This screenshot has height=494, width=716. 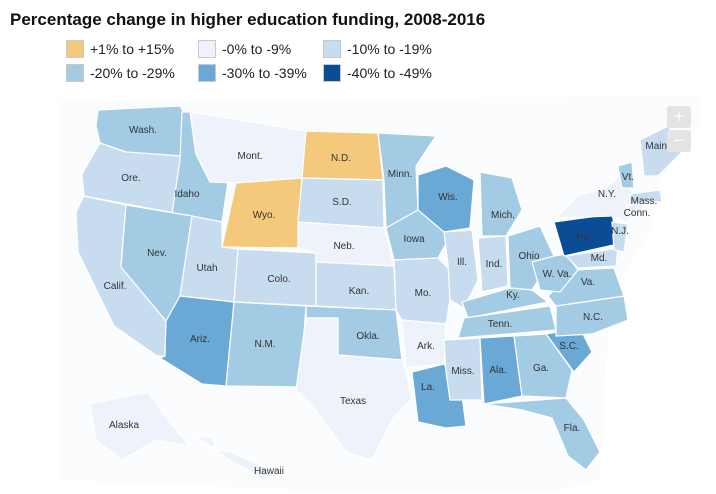 I want to click on state-label: Ind., so click(x=494, y=264).